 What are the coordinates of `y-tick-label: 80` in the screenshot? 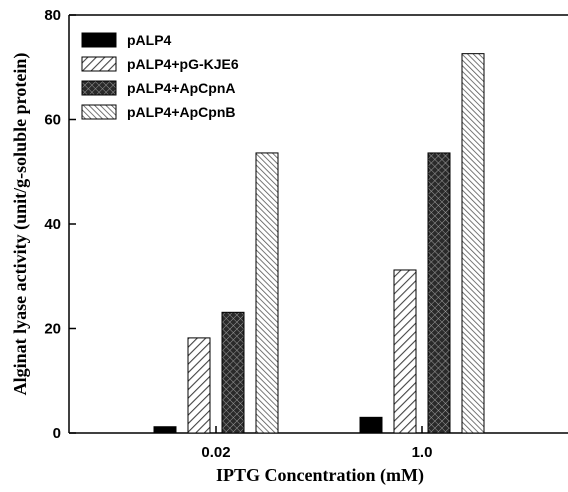 It's located at (52, 15).